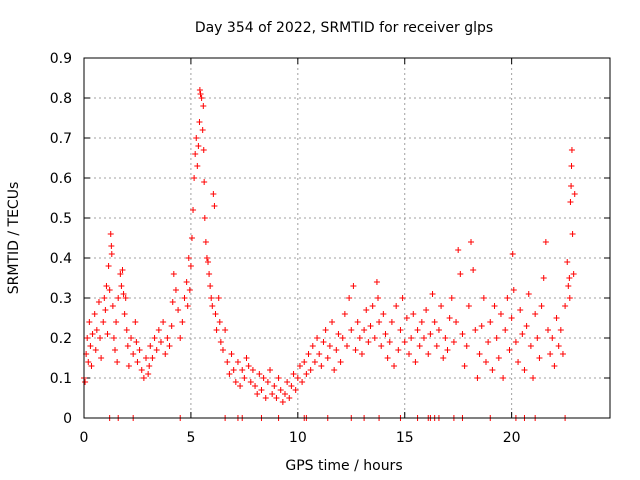 This screenshot has height=480, width=640. What do you see at coordinates (61, 379) in the screenshot?
I see `y-tick-label: 0.1` at bounding box center [61, 379].